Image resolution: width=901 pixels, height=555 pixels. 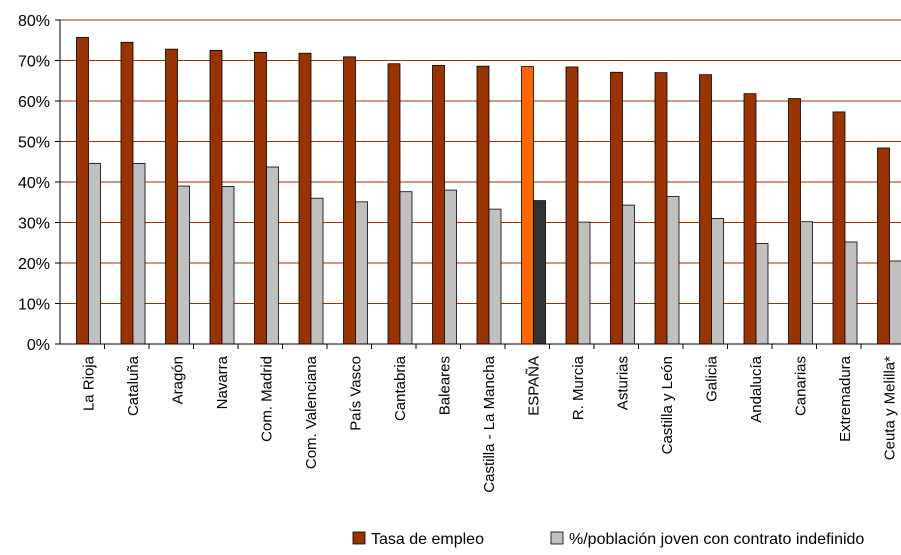 What do you see at coordinates (272, 255) in the screenshot?
I see `bar-poblacion-joven-con-contrato-indefinido-com-madrid` at bounding box center [272, 255].